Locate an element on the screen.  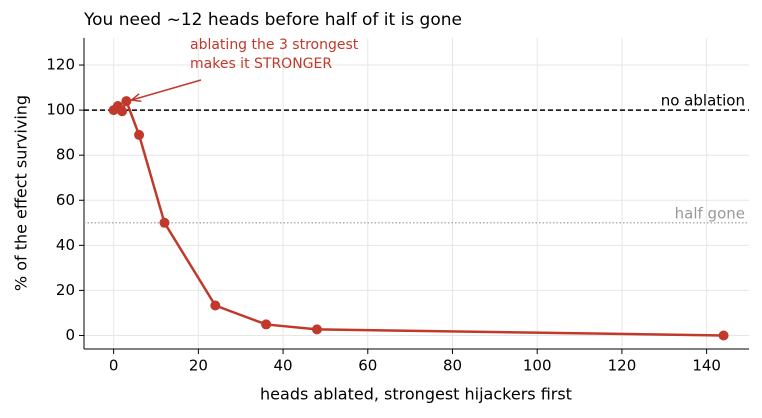
y-tick-label: 60 is located at coordinates (65, 200).